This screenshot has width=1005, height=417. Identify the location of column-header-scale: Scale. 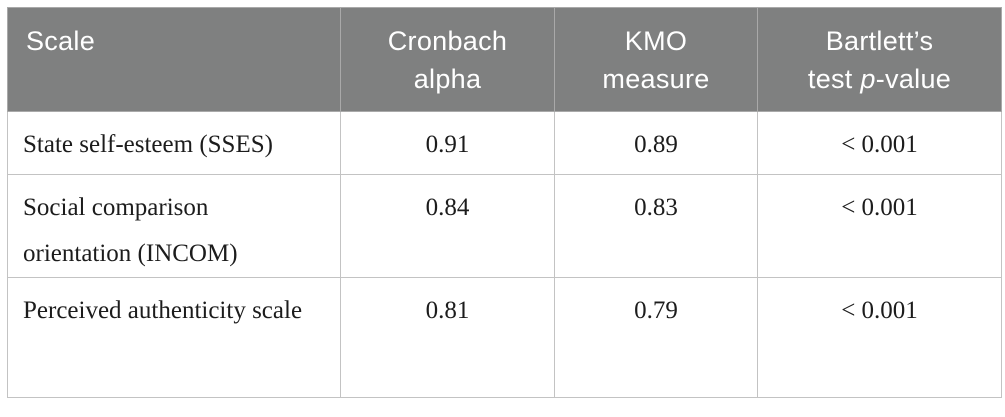
(174, 59).